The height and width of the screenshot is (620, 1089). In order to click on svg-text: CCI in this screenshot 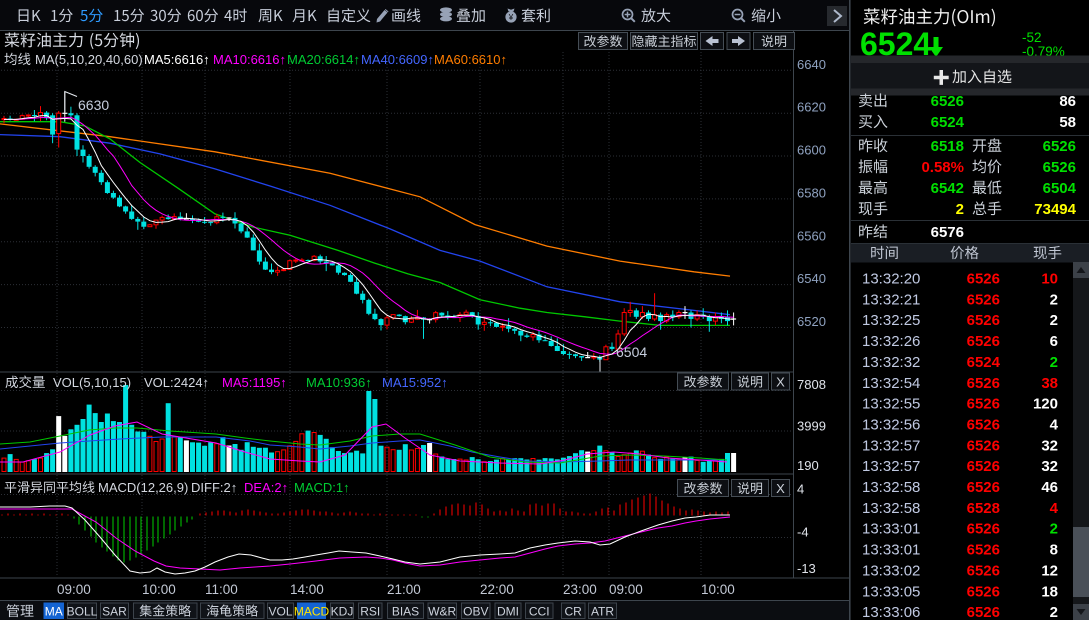, I will do `click(539, 612)`.